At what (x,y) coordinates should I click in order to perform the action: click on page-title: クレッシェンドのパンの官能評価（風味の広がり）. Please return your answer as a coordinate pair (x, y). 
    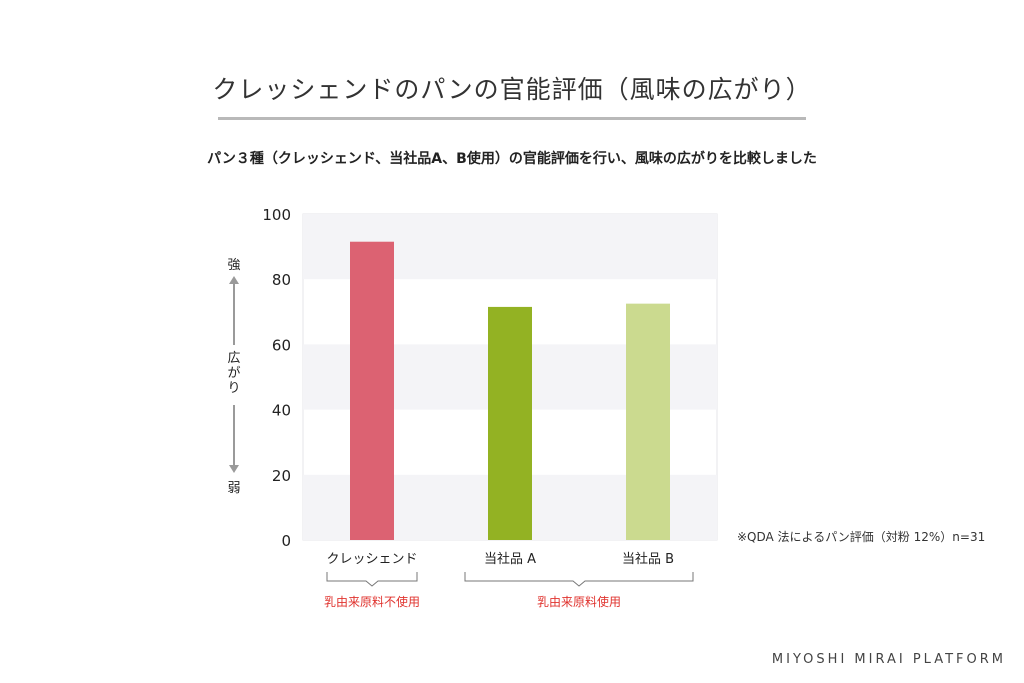
    Looking at the image, I should click on (512, 89).